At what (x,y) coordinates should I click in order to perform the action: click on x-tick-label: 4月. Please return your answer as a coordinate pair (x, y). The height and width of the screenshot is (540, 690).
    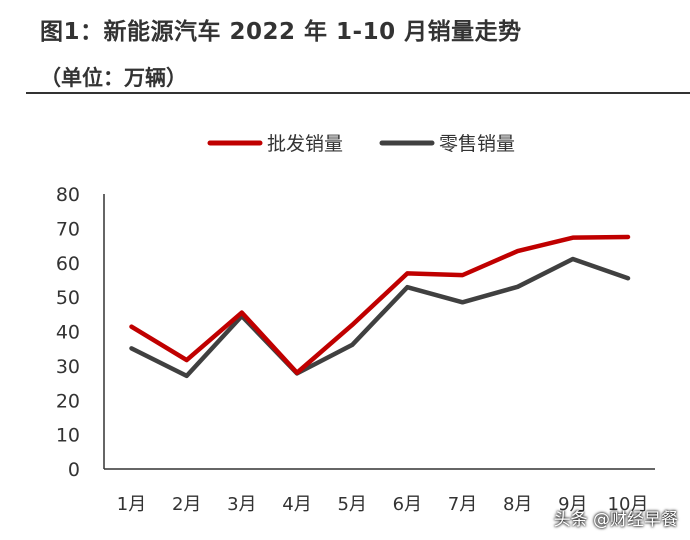
    Looking at the image, I should click on (296, 504).